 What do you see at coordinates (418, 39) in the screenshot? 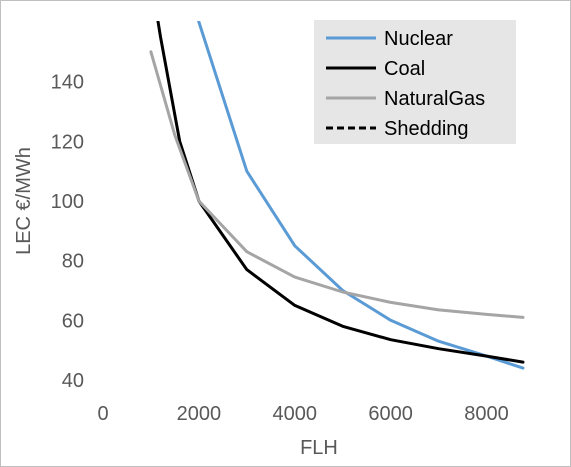
I see `legend-label: Nuclear` at bounding box center [418, 39].